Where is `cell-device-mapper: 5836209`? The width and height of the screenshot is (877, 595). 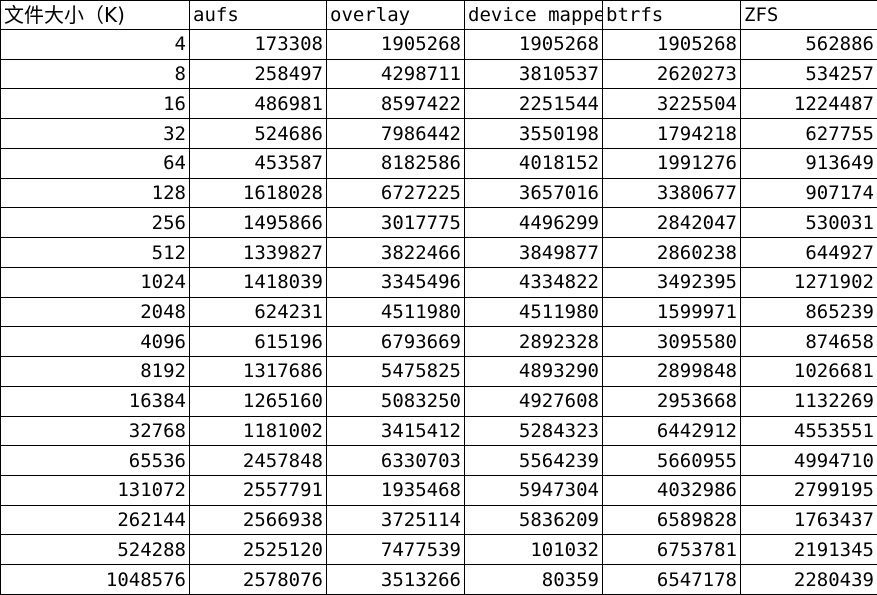 cell-device-mapper: 5836209 is located at coordinates (533, 520).